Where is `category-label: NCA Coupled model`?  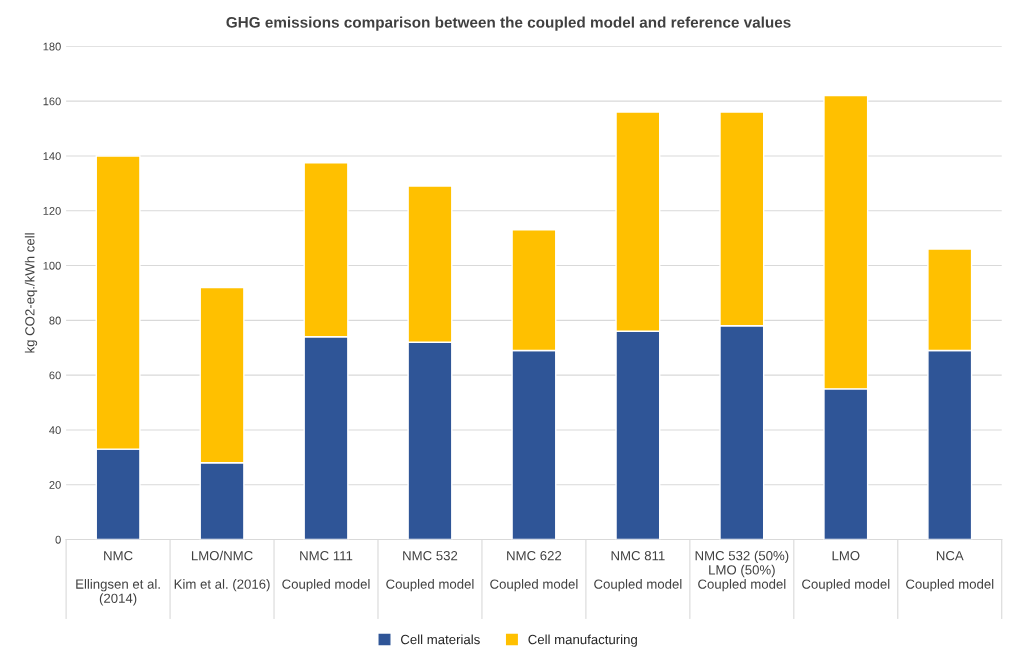
category-label: NCA Coupled model is located at coordinates (950, 571).